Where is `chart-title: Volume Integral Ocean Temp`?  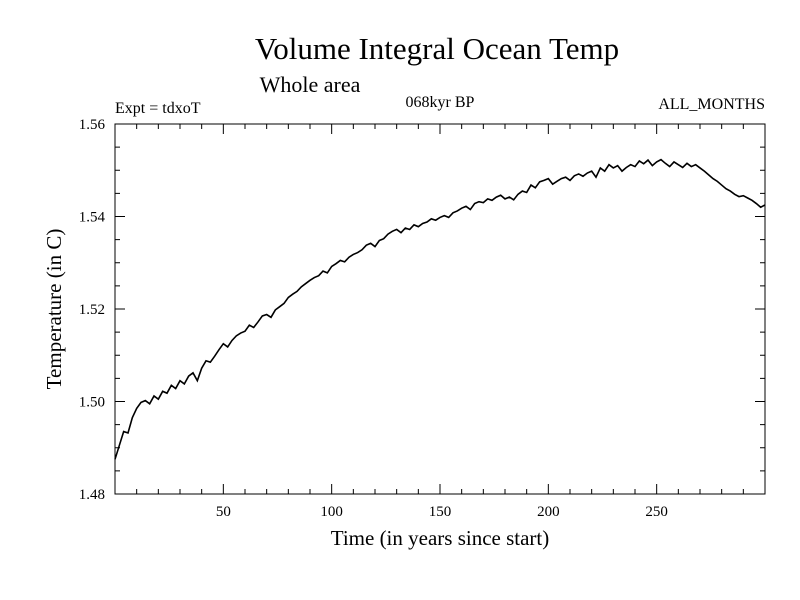
chart-title: Volume Integral Ocean Temp is located at coordinates (437, 48).